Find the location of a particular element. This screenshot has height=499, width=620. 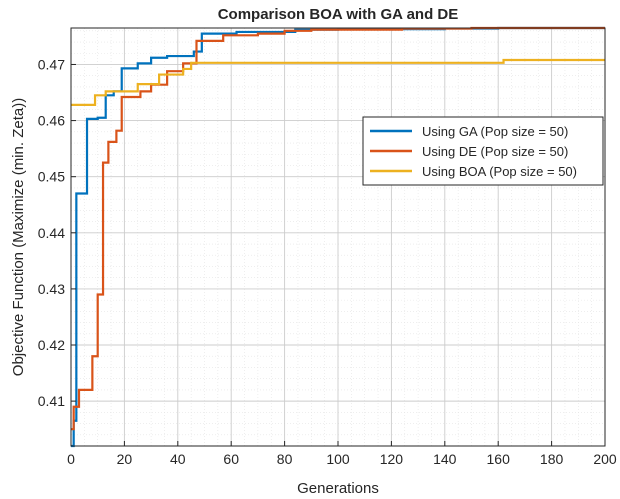

x-axis-ticks: 0 20 40 60 80 100 120 140 160 180 200 is located at coordinates (342, 454).